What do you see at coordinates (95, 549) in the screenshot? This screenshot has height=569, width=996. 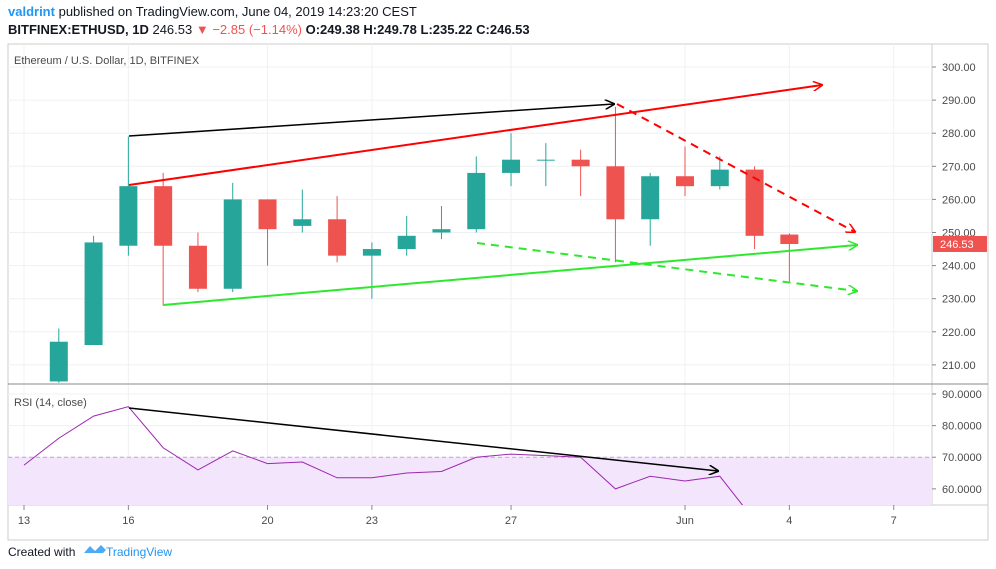 I see `logo` at bounding box center [95, 549].